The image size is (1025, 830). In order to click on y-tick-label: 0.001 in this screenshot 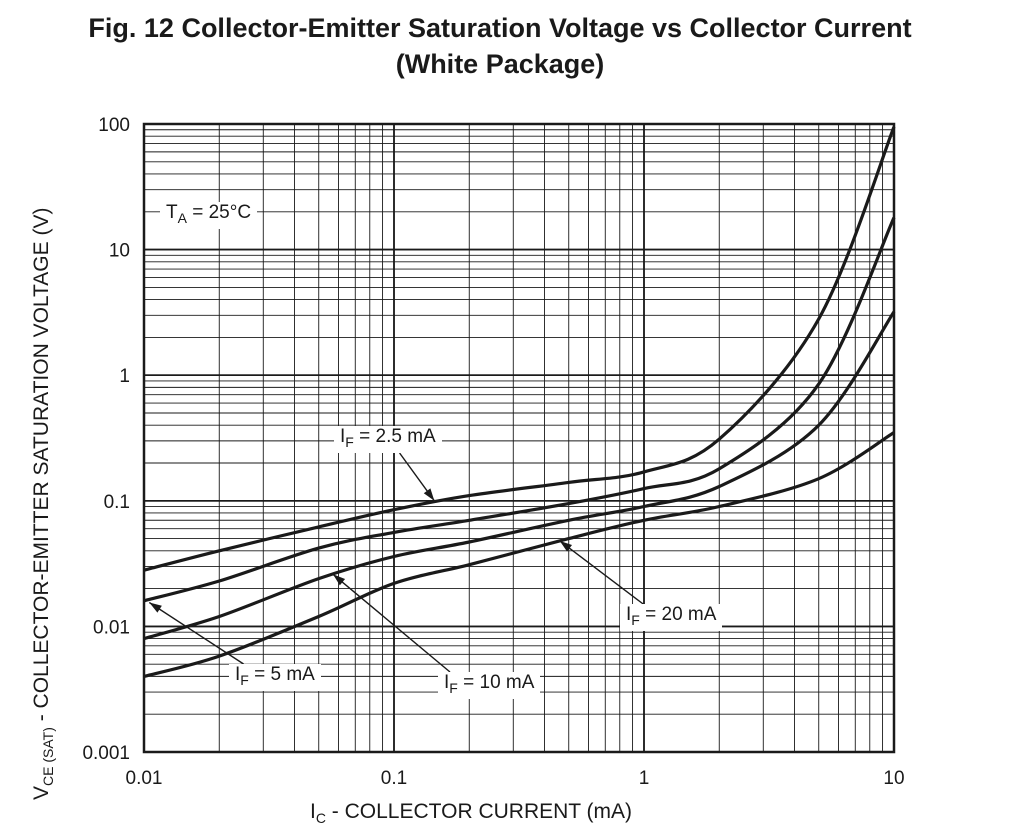, I will do `click(106, 753)`.